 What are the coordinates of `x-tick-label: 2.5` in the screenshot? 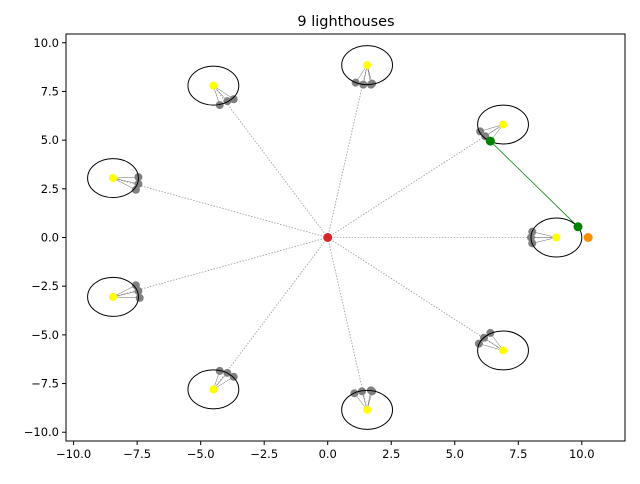 It's located at (391, 454).